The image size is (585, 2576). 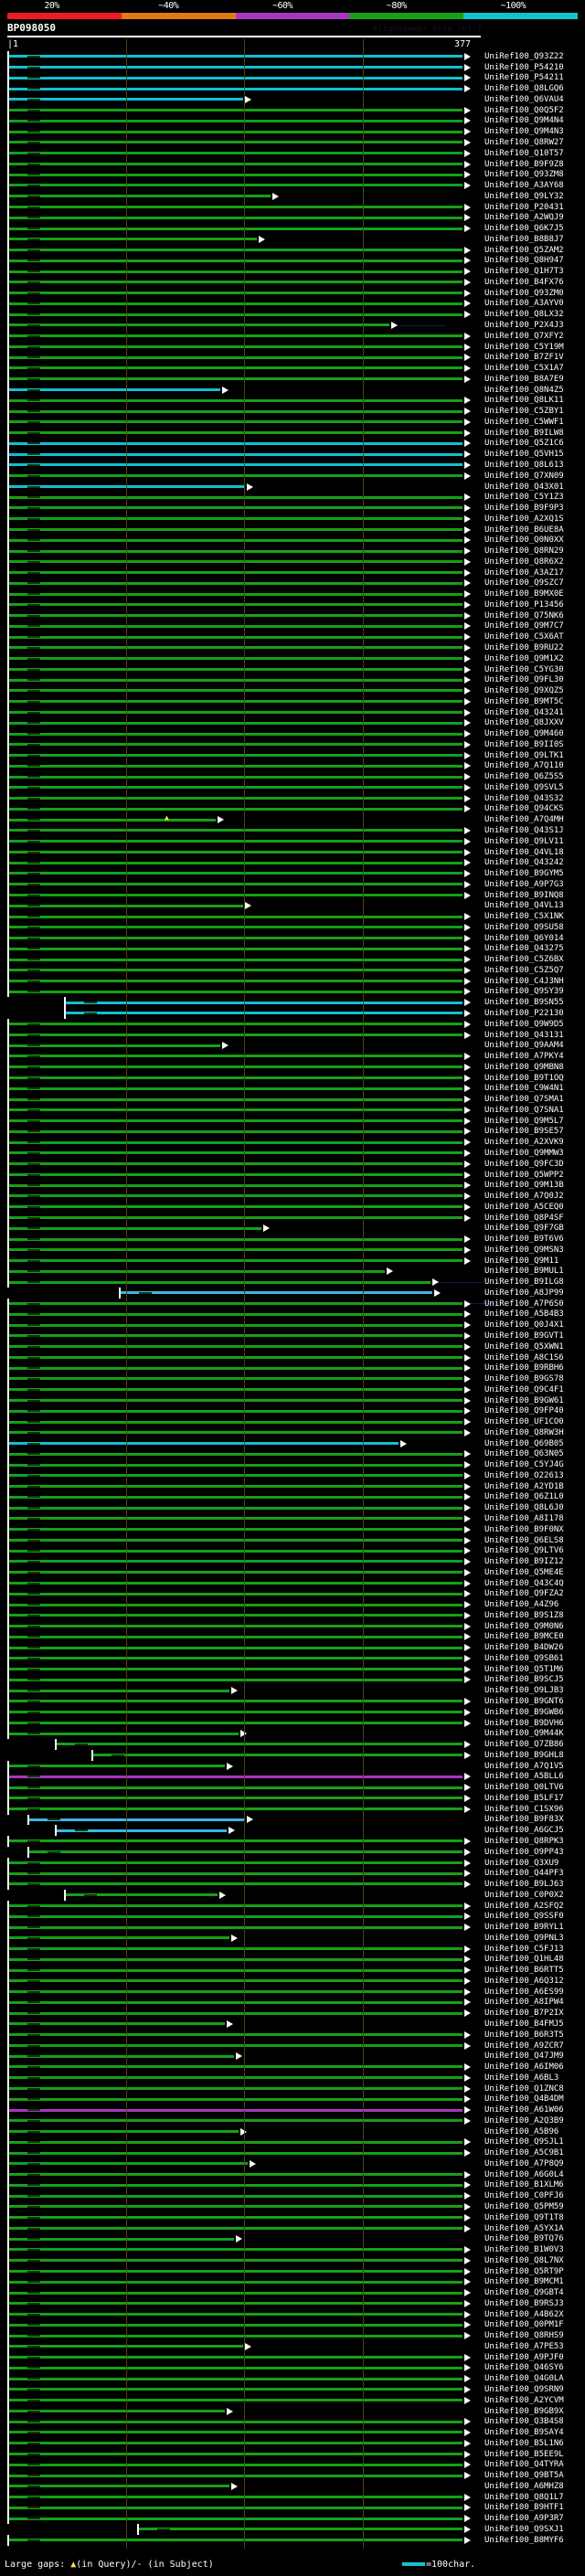 What do you see at coordinates (524, 1712) in the screenshot?
I see `hit-accession-label: UniRef100_B9GWB6` at bounding box center [524, 1712].